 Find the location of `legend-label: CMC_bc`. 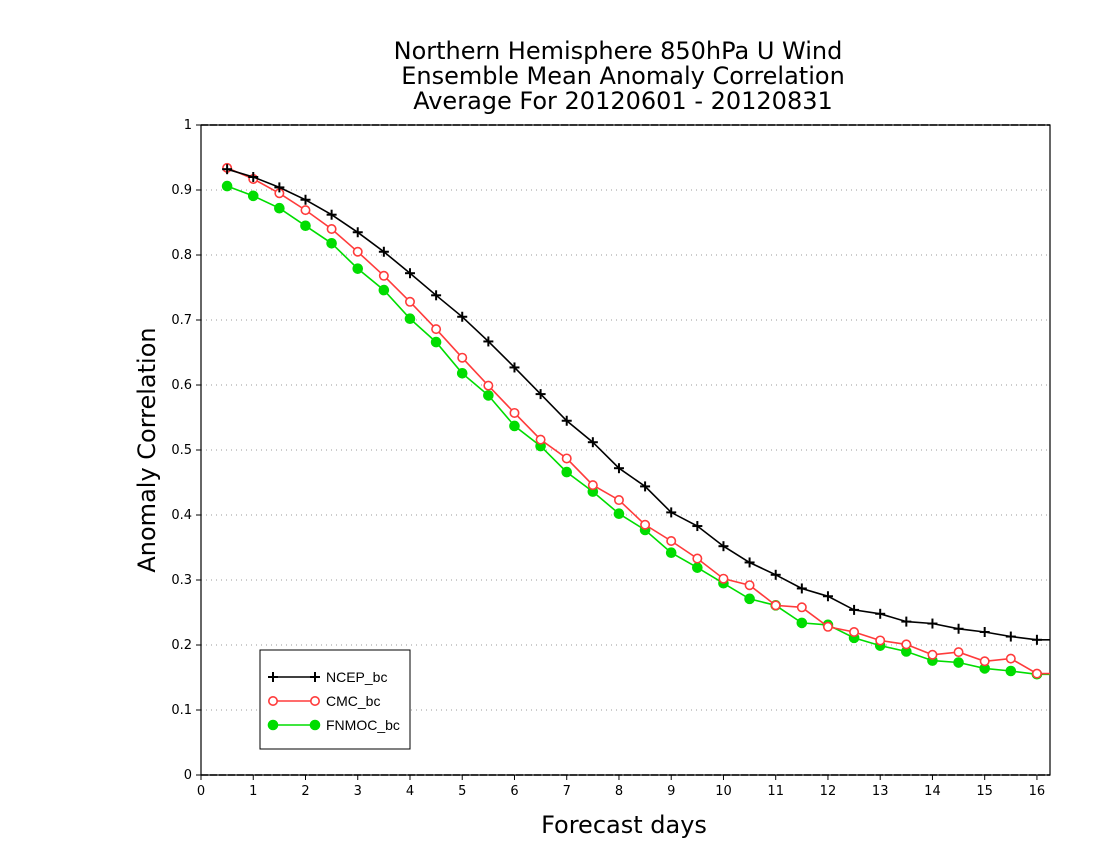

legend-label: CMC_bc is located at coordinates (353, 701).